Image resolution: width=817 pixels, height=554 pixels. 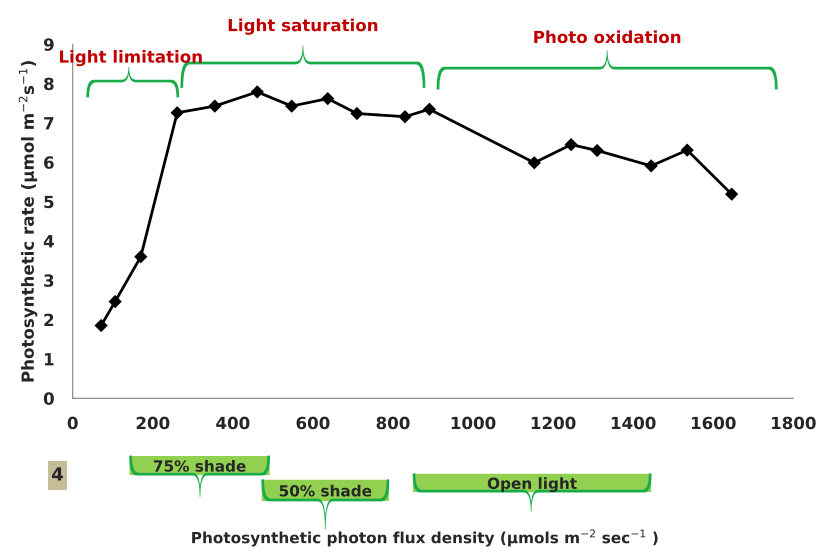 I want to click on x-tick-label: 1600, so click(x=714, y=423).